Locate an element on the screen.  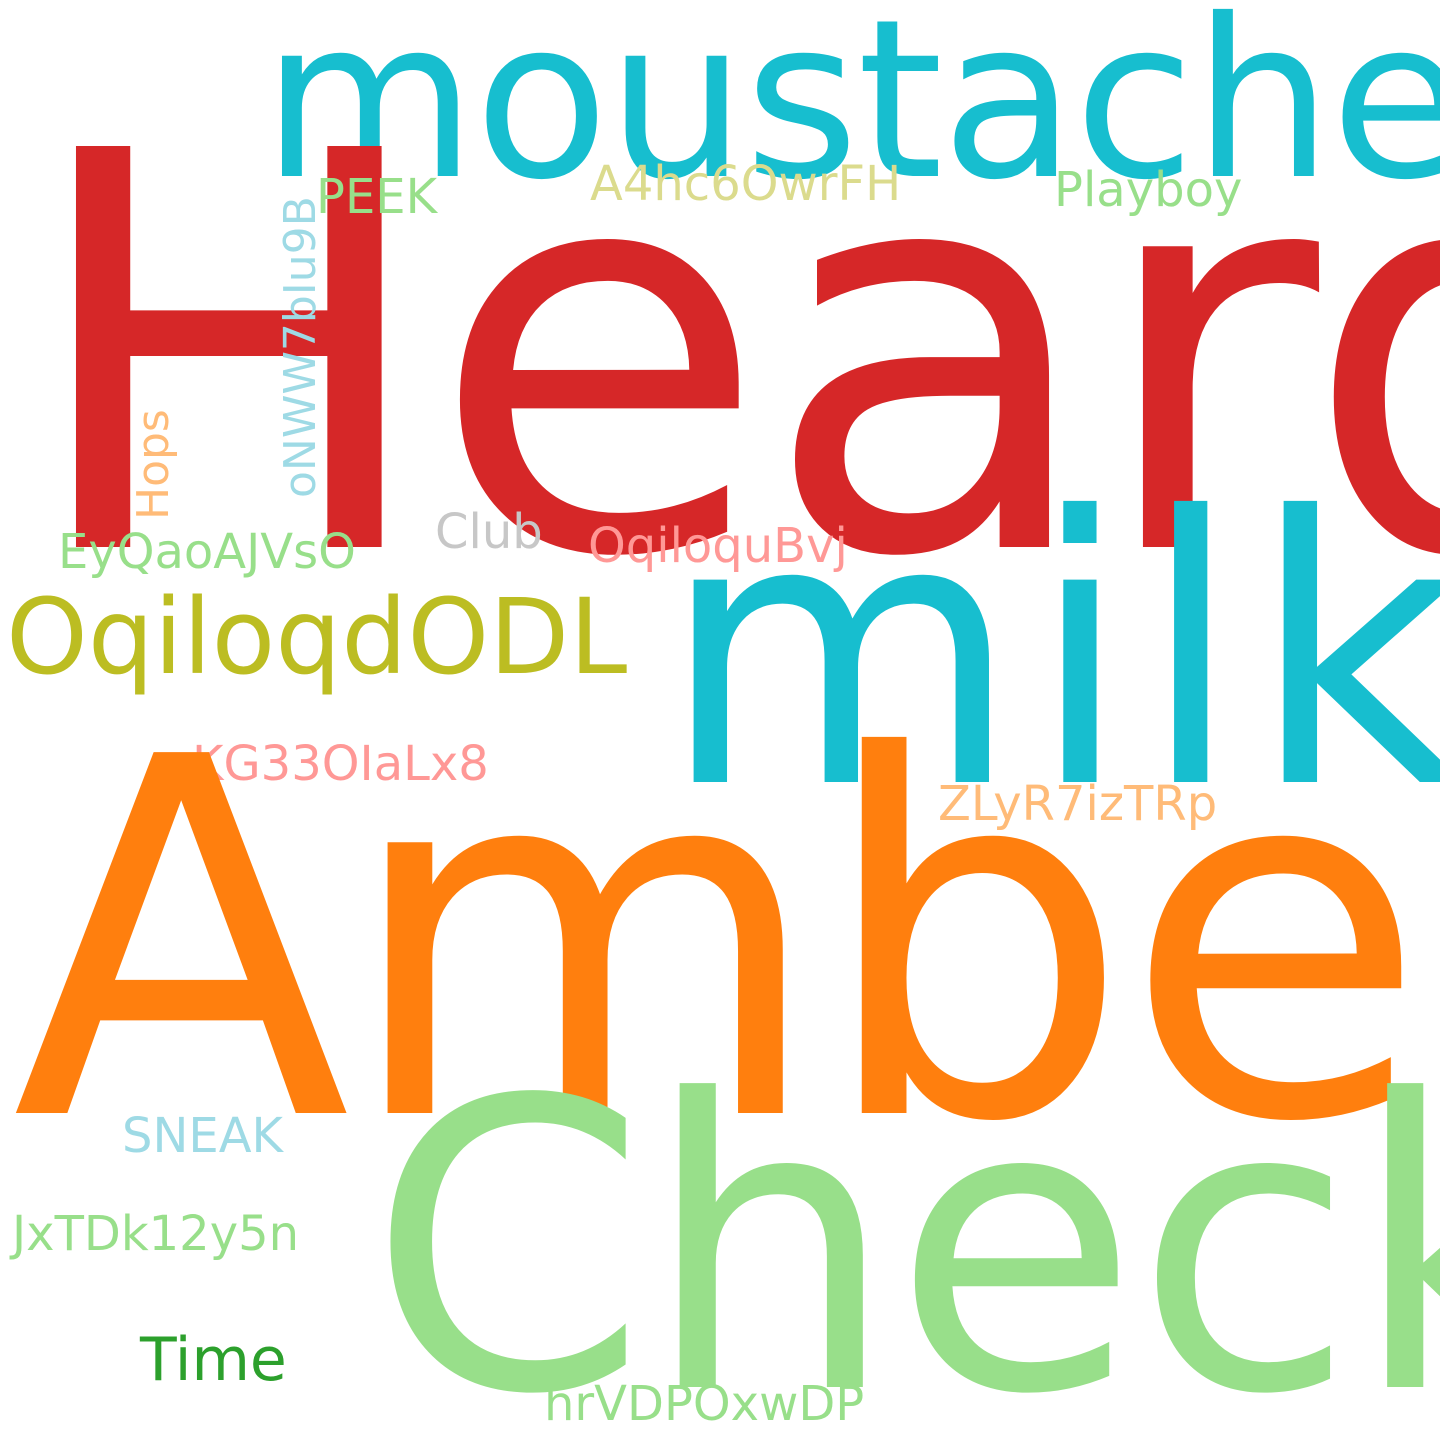
word-kg33oialx8: KG33OIaLx8 is located at coordinates (340, 764).